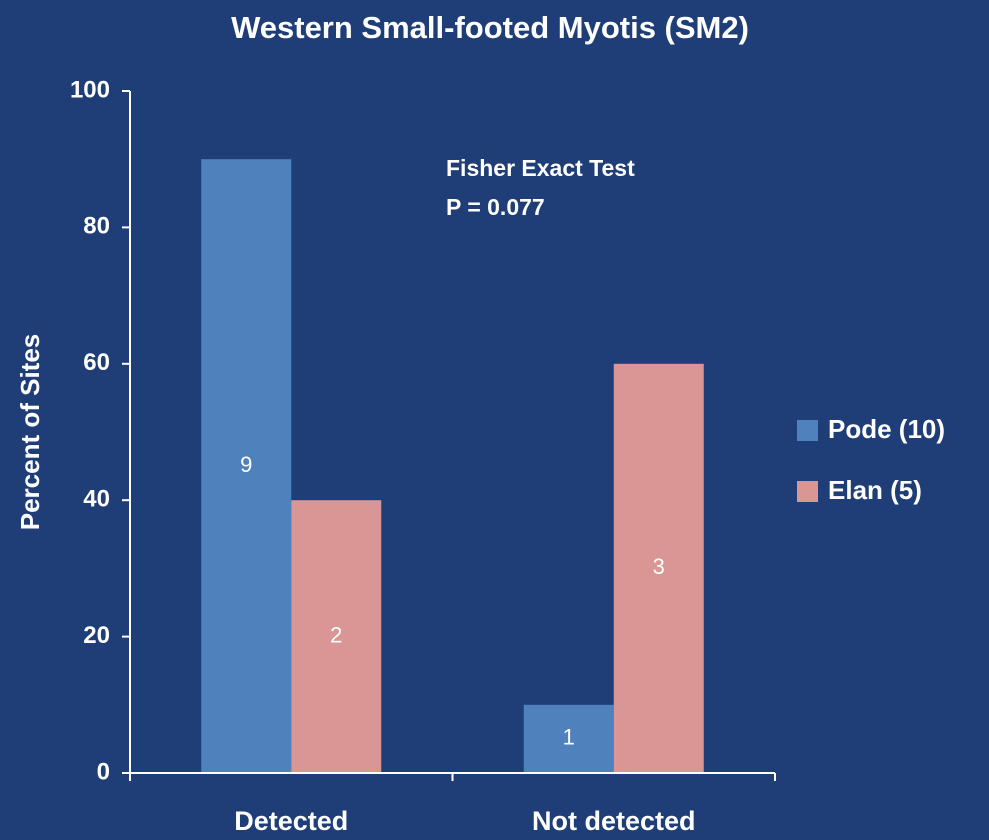  I want to click on annotation: P = 0.077, so click(495, 207).